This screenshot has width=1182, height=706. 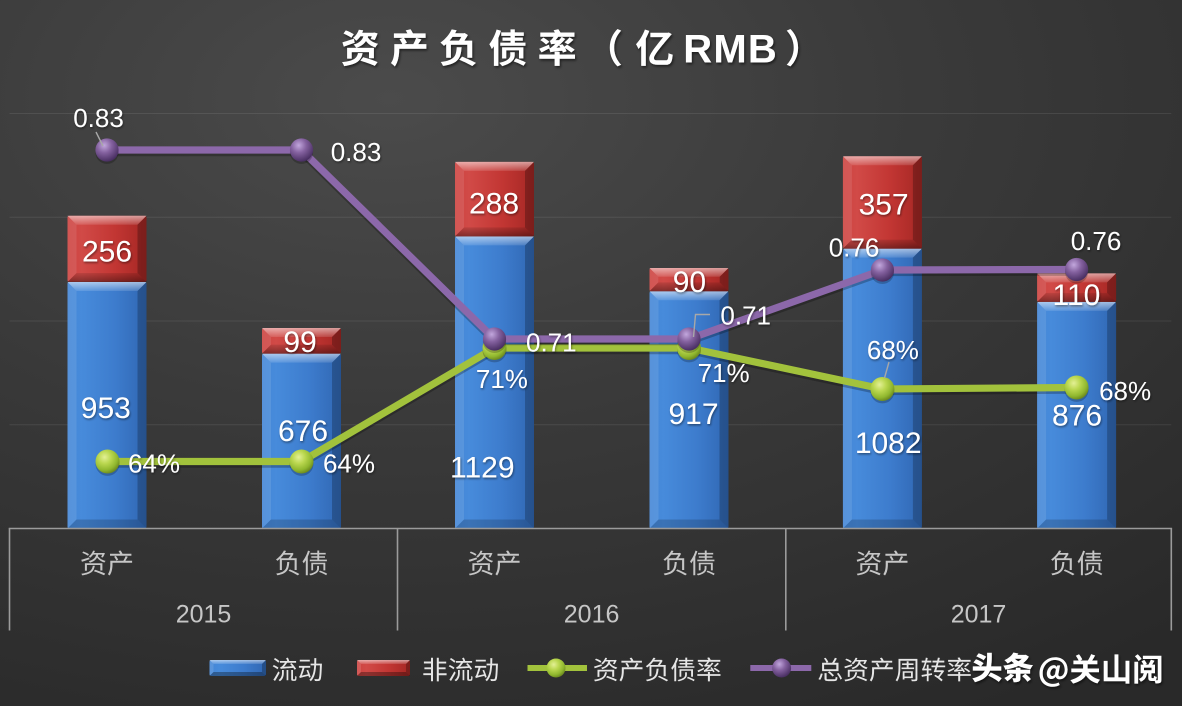 What do you see at coordinates (482, 467) in the screenshot?
I see `svg-text: 1129` at bounding box center [482, 467].